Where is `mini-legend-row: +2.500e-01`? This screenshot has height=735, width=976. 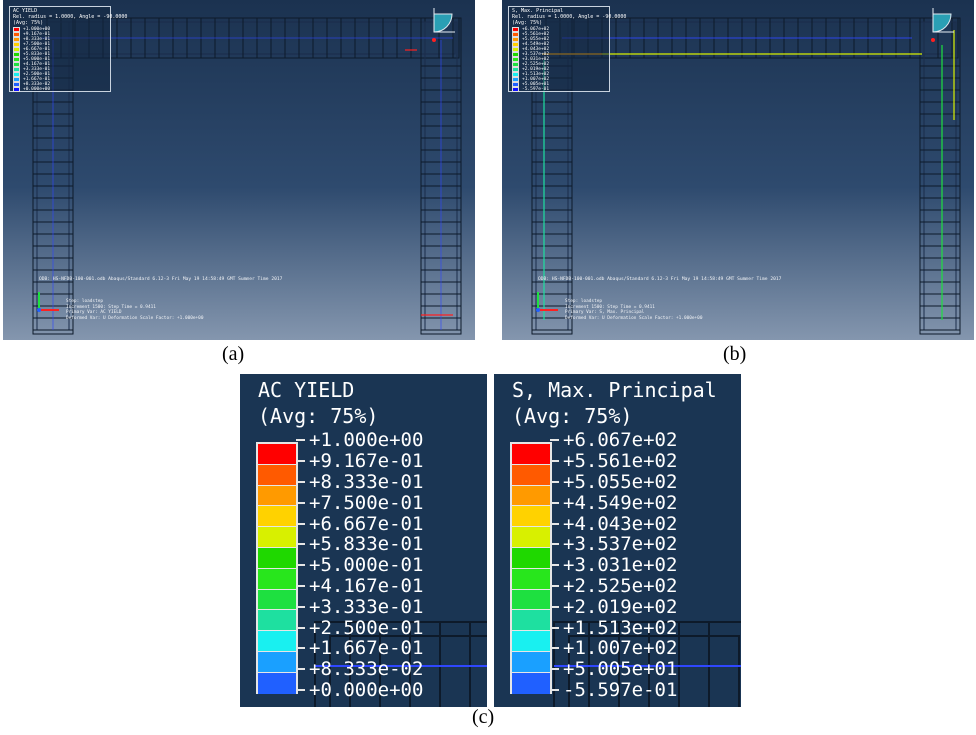
mini-legend-row: +2.500e-01 is located at coordinates (31, 74).